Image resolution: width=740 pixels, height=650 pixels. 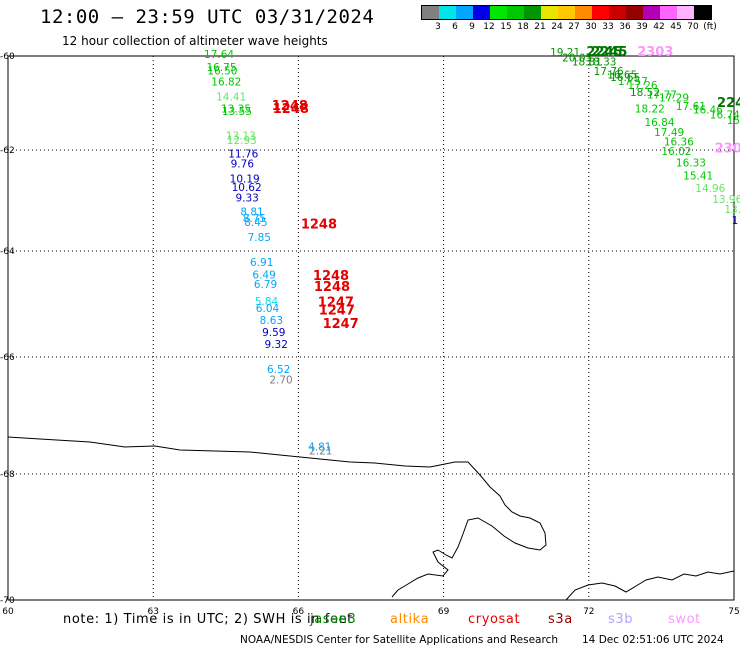 I want to click on wave-height-label: 17.49, so click(x=669, y=133).